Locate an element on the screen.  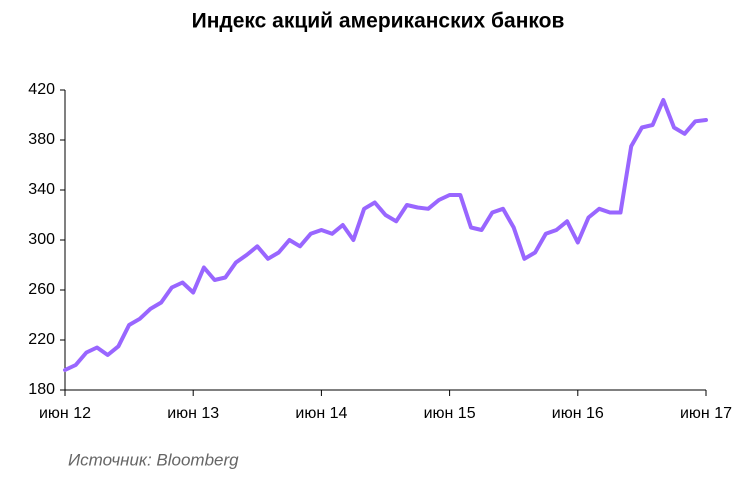
source-note: Источник: Bloomberg is located at coordinates (153, 459).